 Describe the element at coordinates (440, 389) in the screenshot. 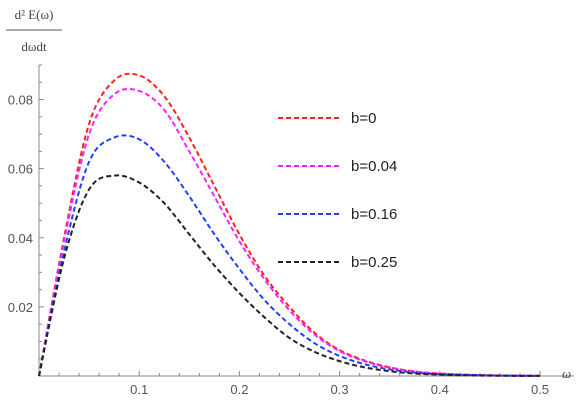

I see `x-tick-label: 0.4` at that location.